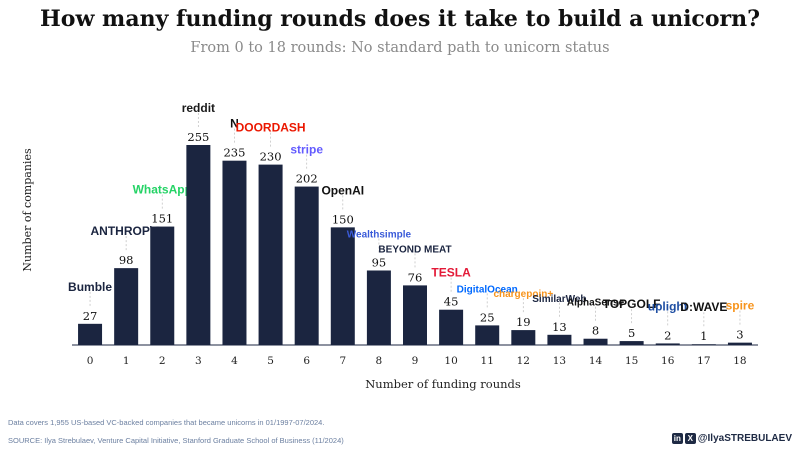 The width and height of the screenshot is (800, 451). Describe the element at coordinates (596, 361) in the screenshot. I see `tick-label-14: 14` at that location.